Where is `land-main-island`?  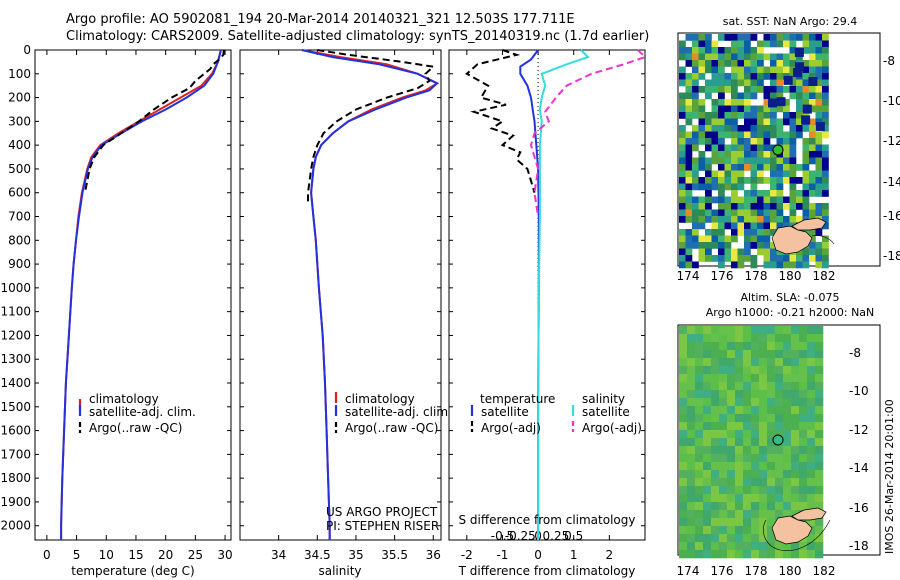 land-main-island is located at coordinates (792, 530).